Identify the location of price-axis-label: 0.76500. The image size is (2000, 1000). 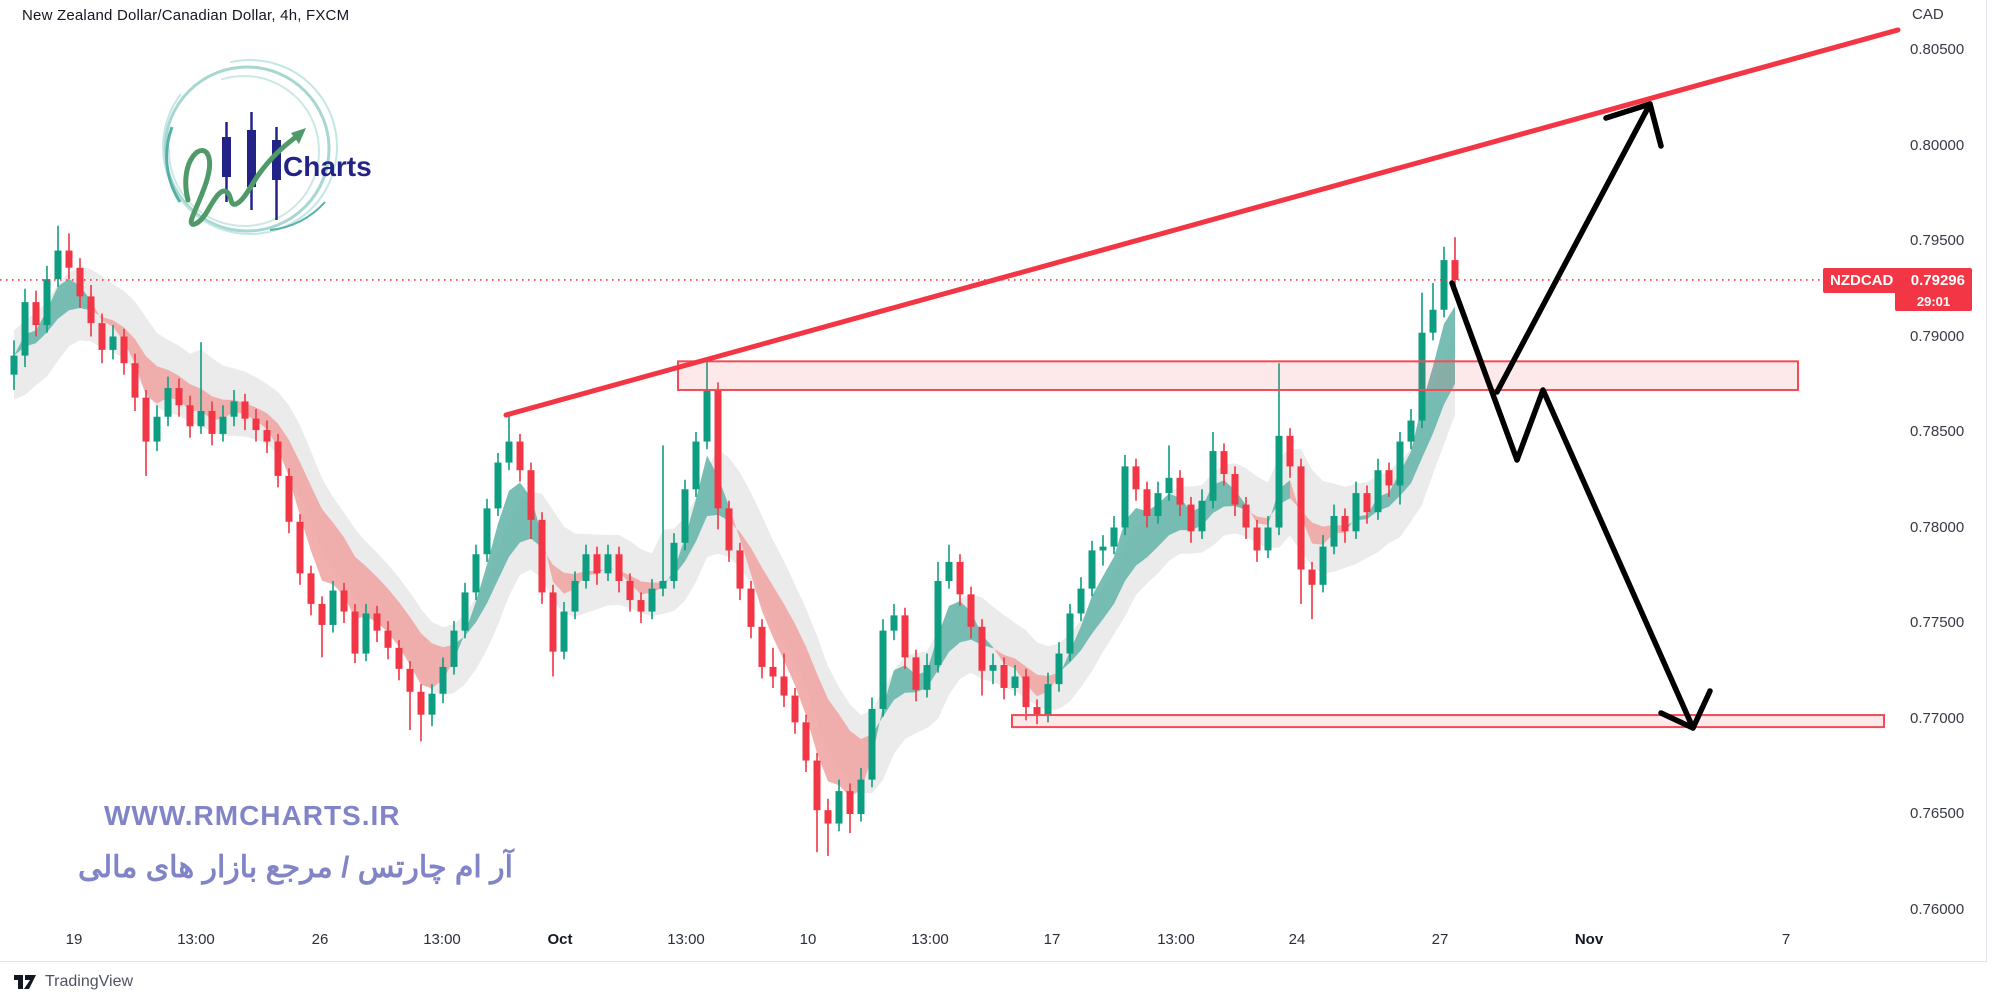
(1937, 813).